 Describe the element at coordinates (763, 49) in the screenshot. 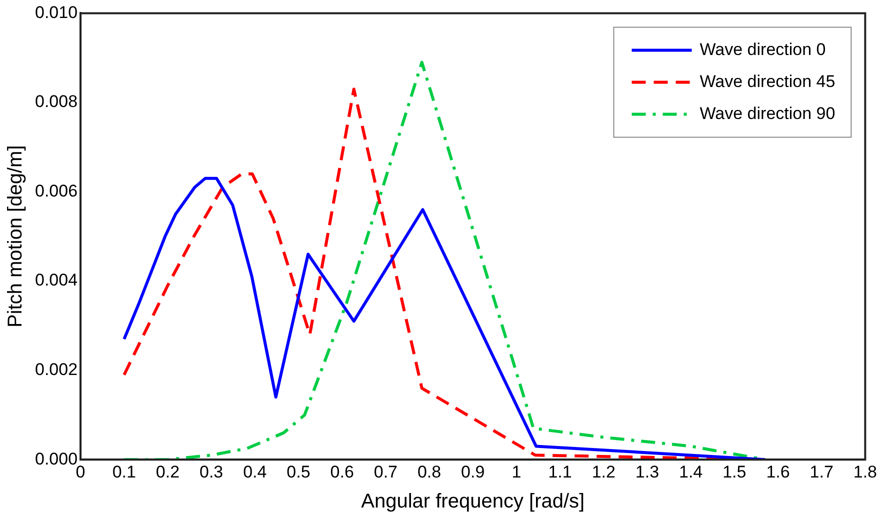

I see `legend-label: Wave direction 0` at that location.